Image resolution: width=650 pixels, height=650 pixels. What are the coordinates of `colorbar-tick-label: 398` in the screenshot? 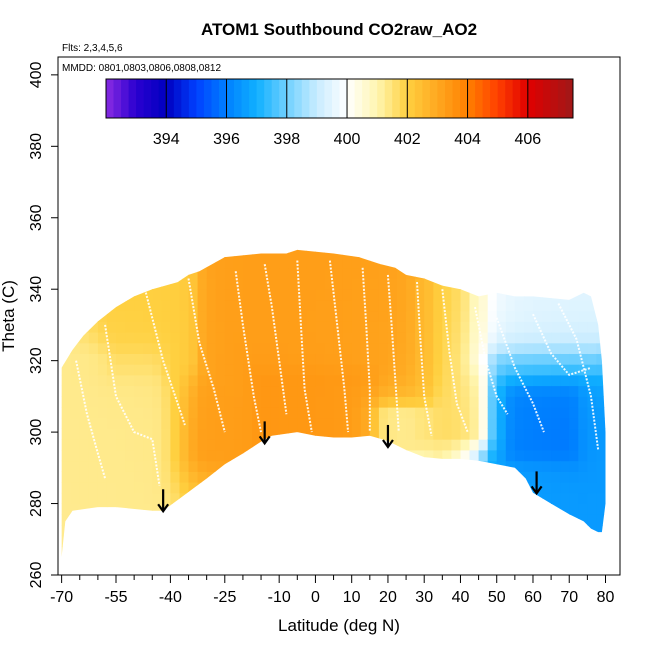 It's located at (286, 139).